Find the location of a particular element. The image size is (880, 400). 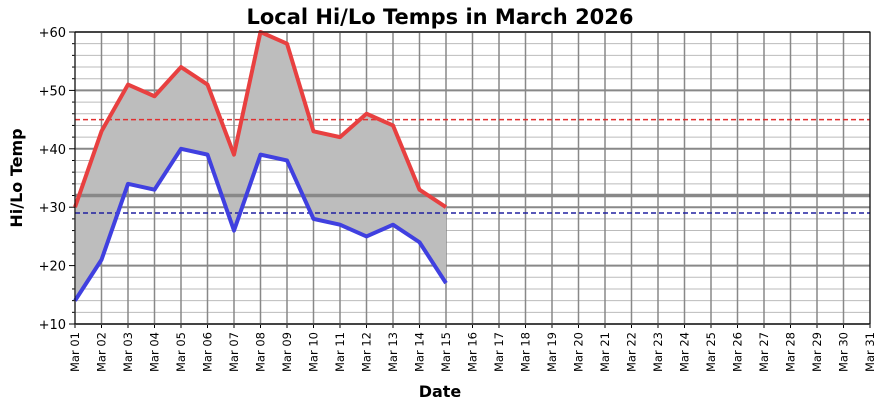

x-tick-label: Mar 31 is located at coordinates (870, 352).